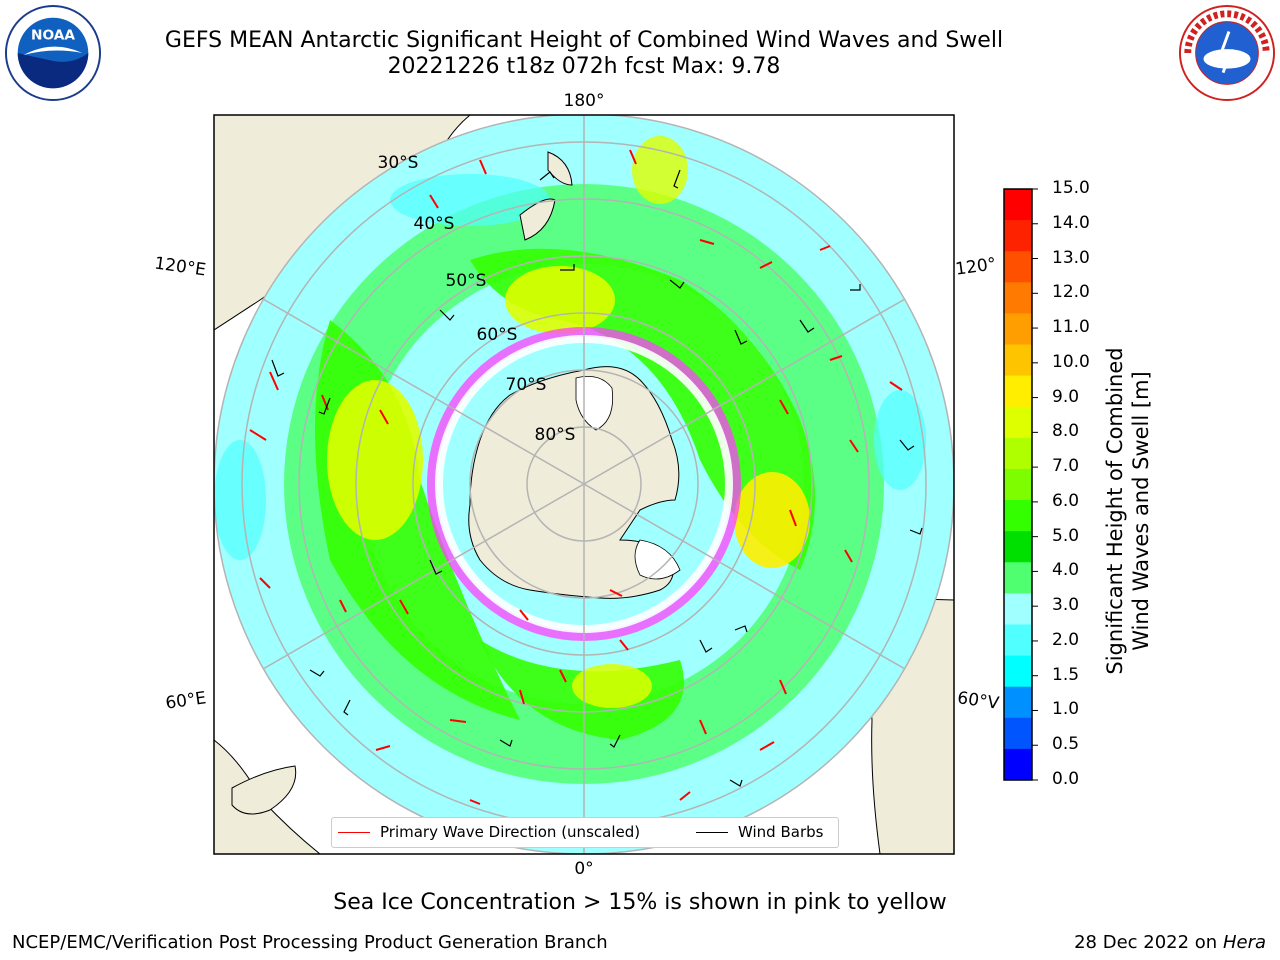  I want to click on colorbar-tick-label: 8.0, so click(1066, 431).